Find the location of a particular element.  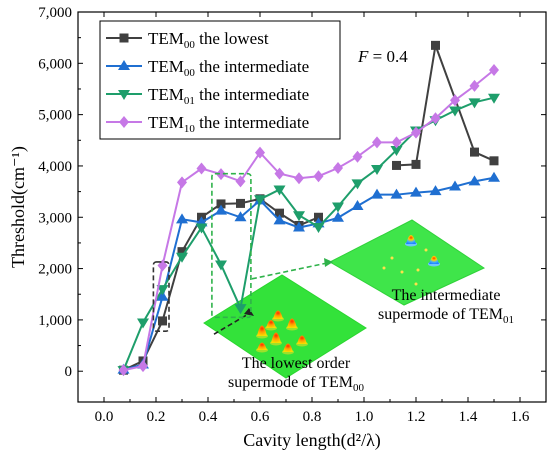

y-tick-label: 1,000 is located at coordinates (55, 321).